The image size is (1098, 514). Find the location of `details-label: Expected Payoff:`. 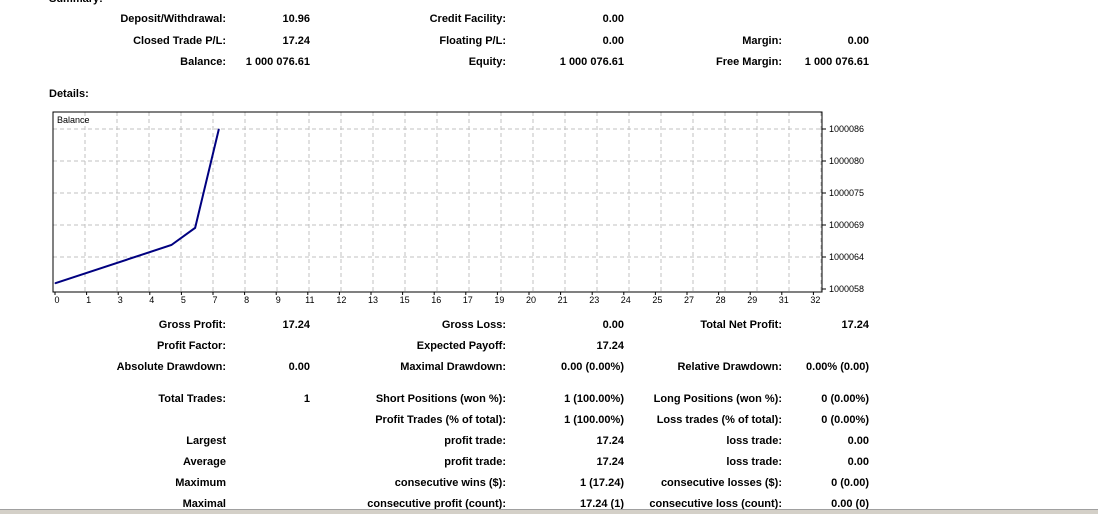

details-label: Expected Payoff: is located at coordinates (461, 346).